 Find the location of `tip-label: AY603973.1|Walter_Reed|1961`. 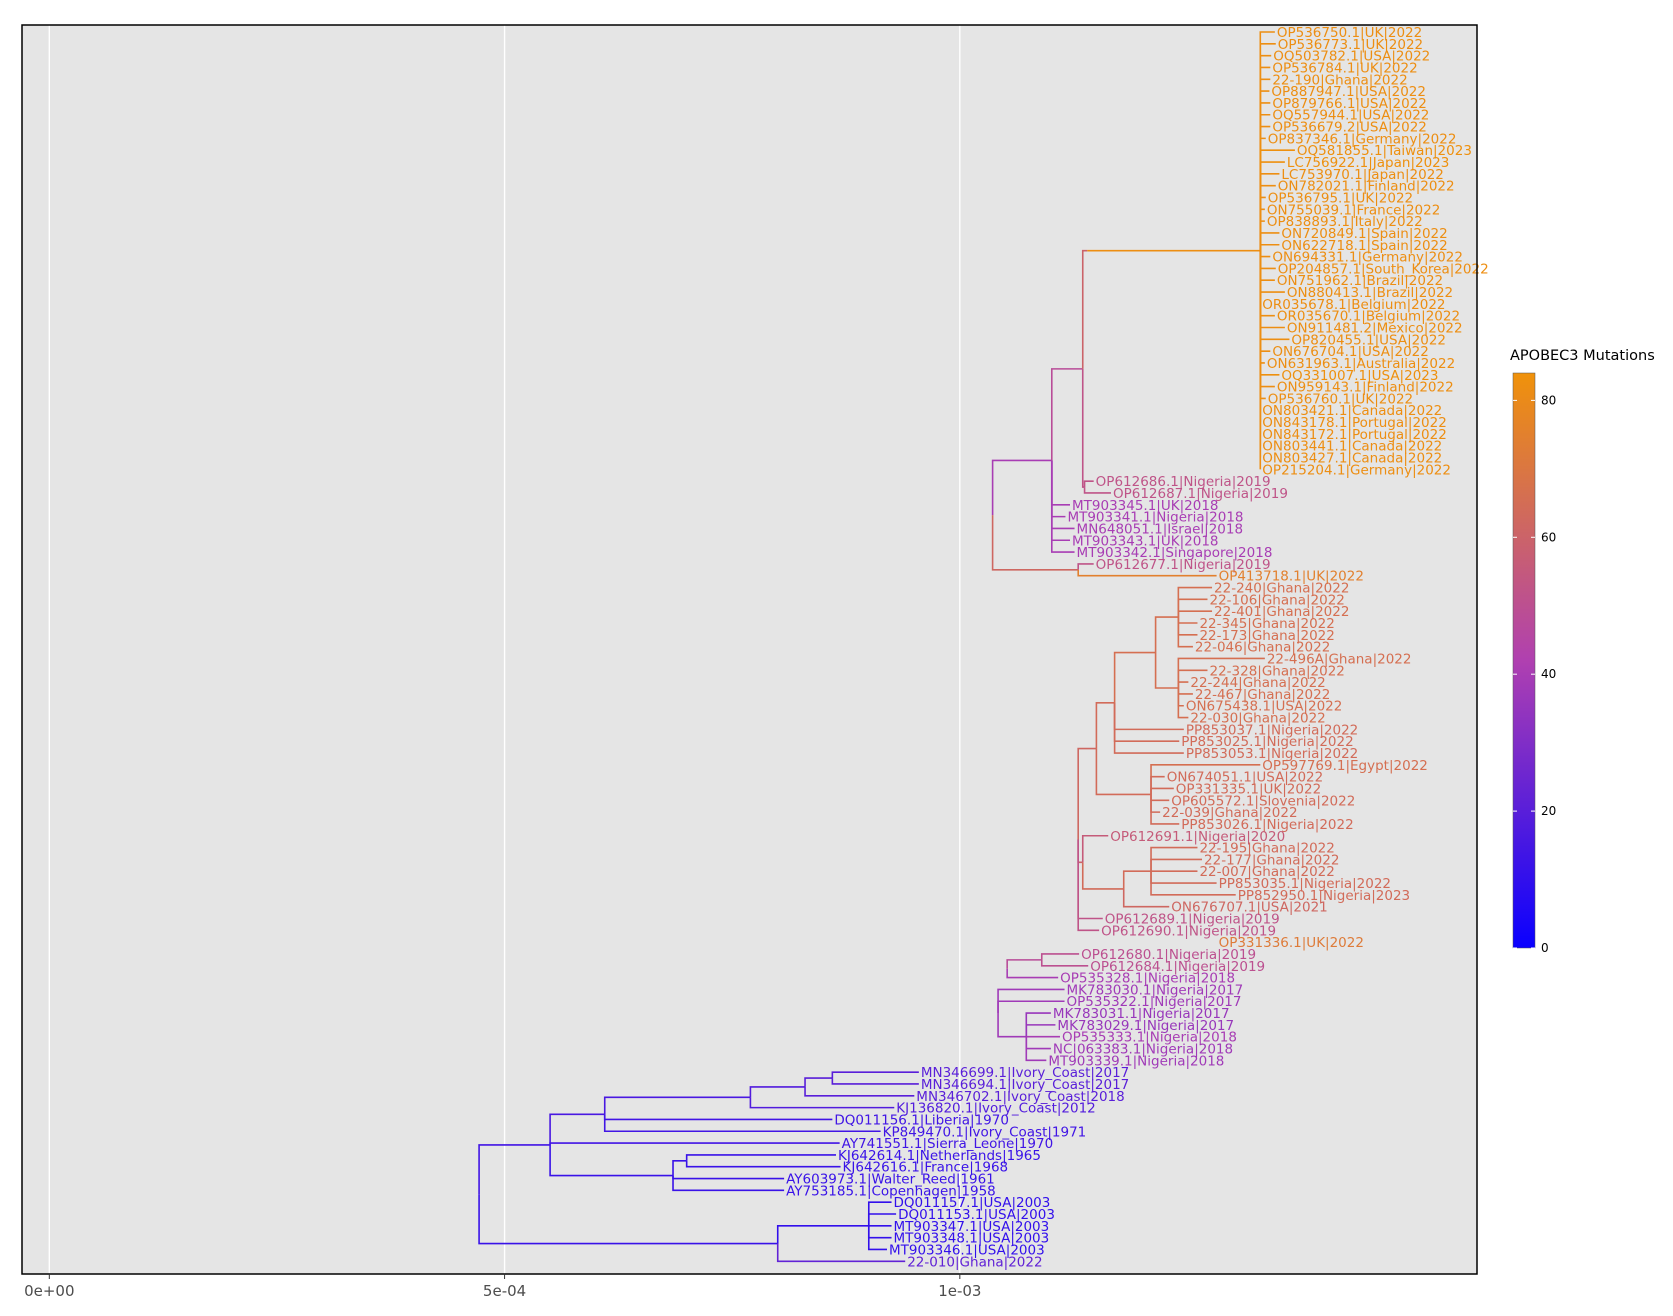

tip-label: AY603973.1|Walter_Reed|1961 is located at coordinates (890, 1180).